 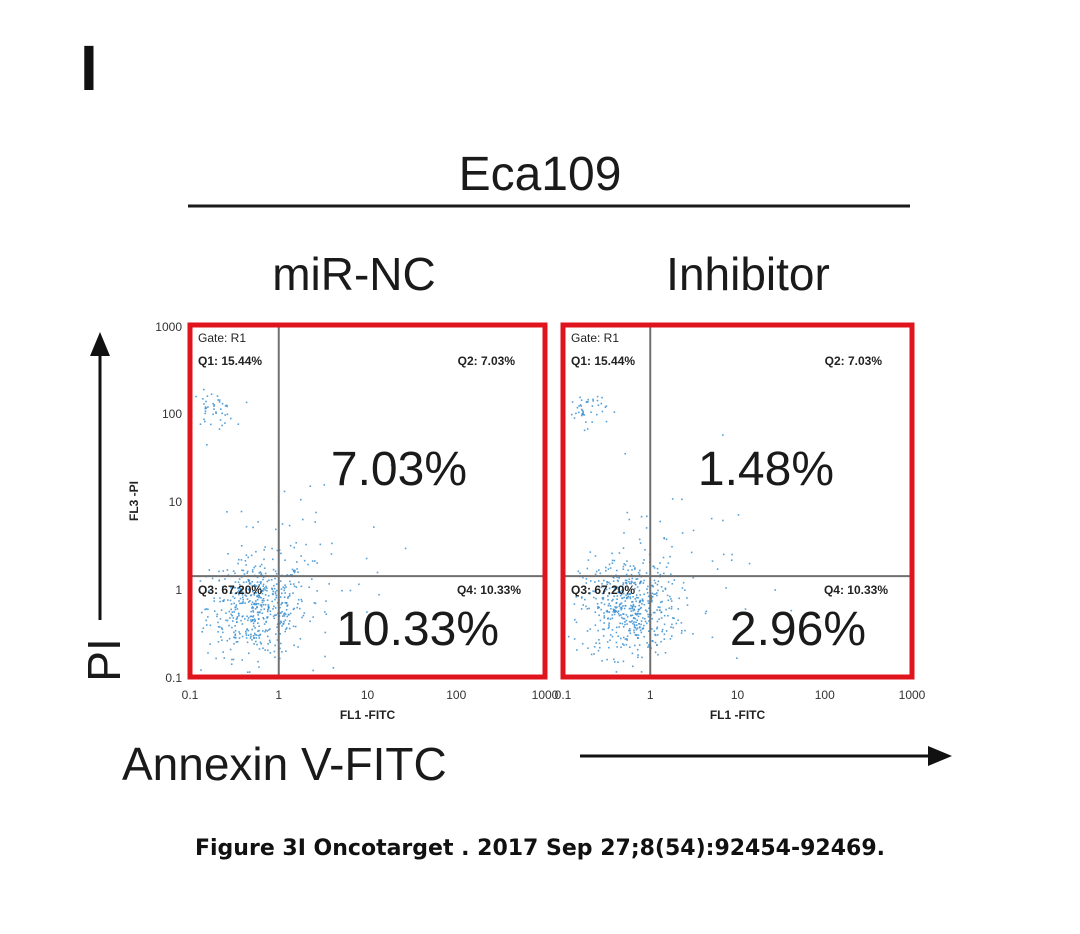 I want to click on quadrant-label-q4: Q4: 10.33%, so click(x=856, y=590).